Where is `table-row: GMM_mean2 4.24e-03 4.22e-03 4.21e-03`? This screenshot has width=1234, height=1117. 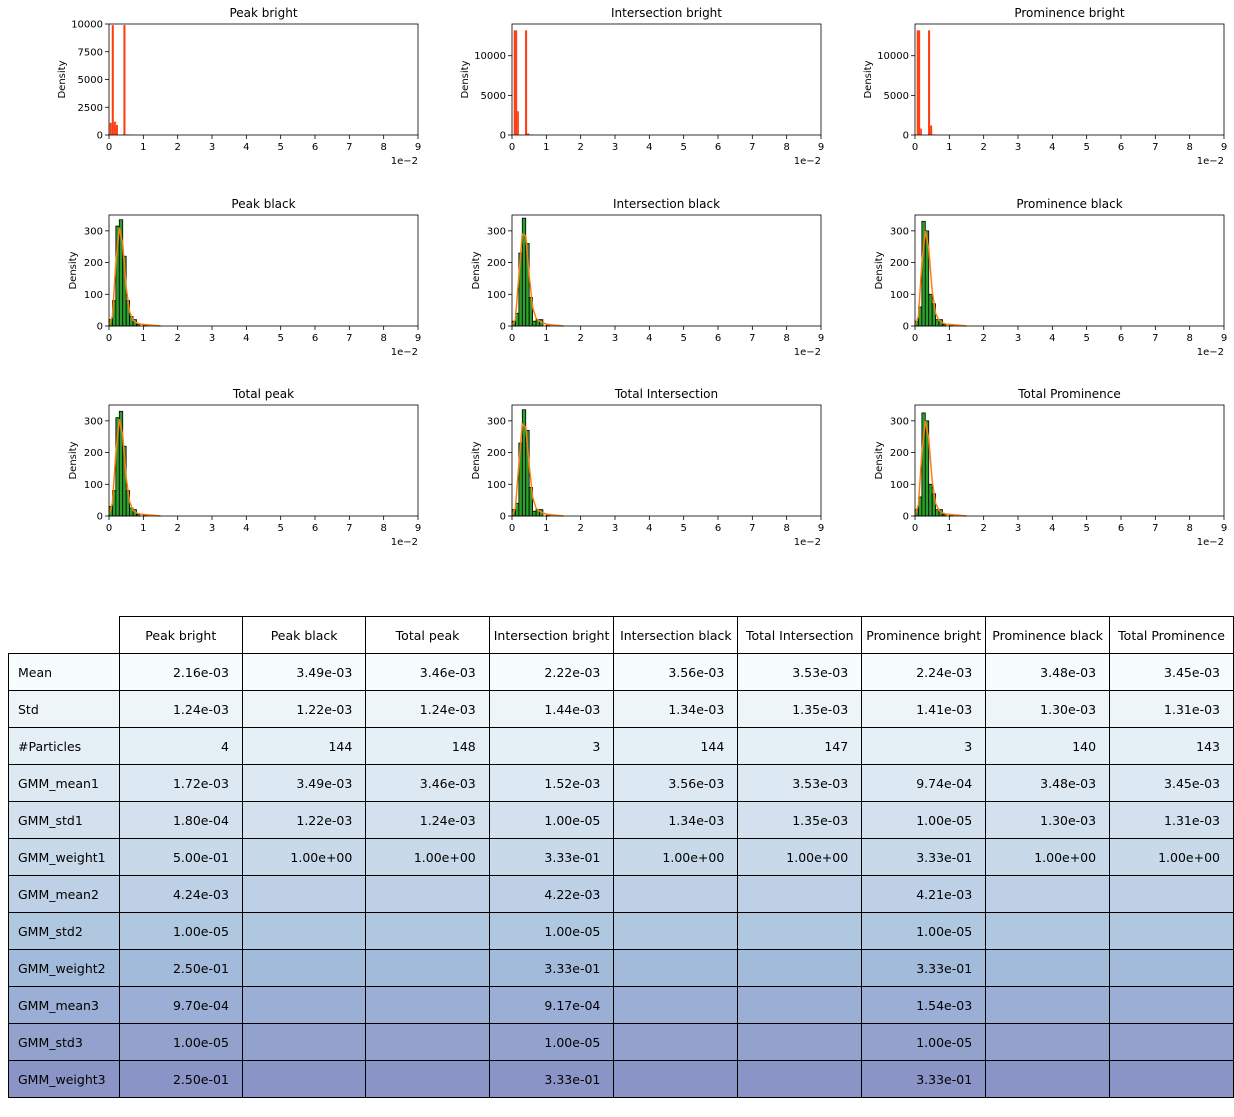
table-row: GMM_mean2 4.24e-03 4.22e-03 4.21e-03 is located at coordinates (621, 894).